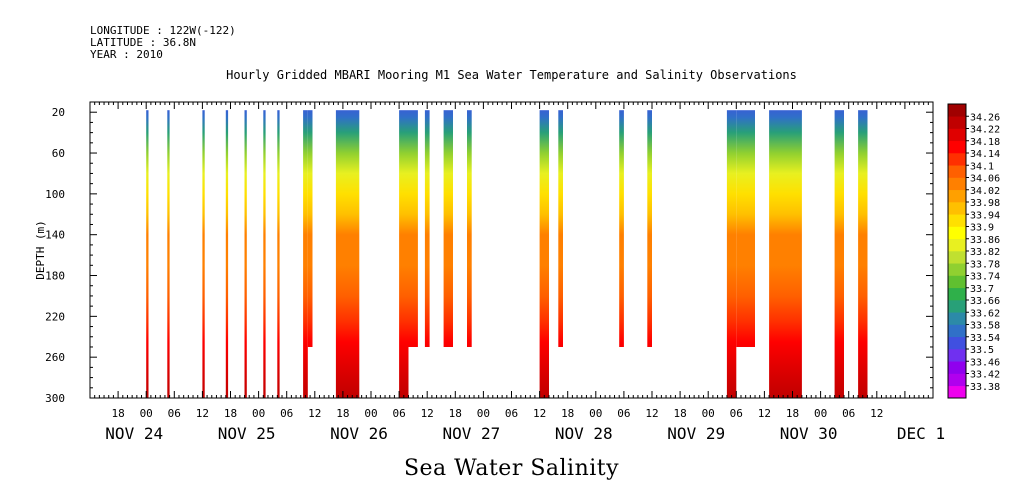 This screenshot has width=1009, height=504. What do you see at coordinates (985, 387) in the screenshot?
I see `colorbar-label: 33.38` at bounding box center [985, 387].